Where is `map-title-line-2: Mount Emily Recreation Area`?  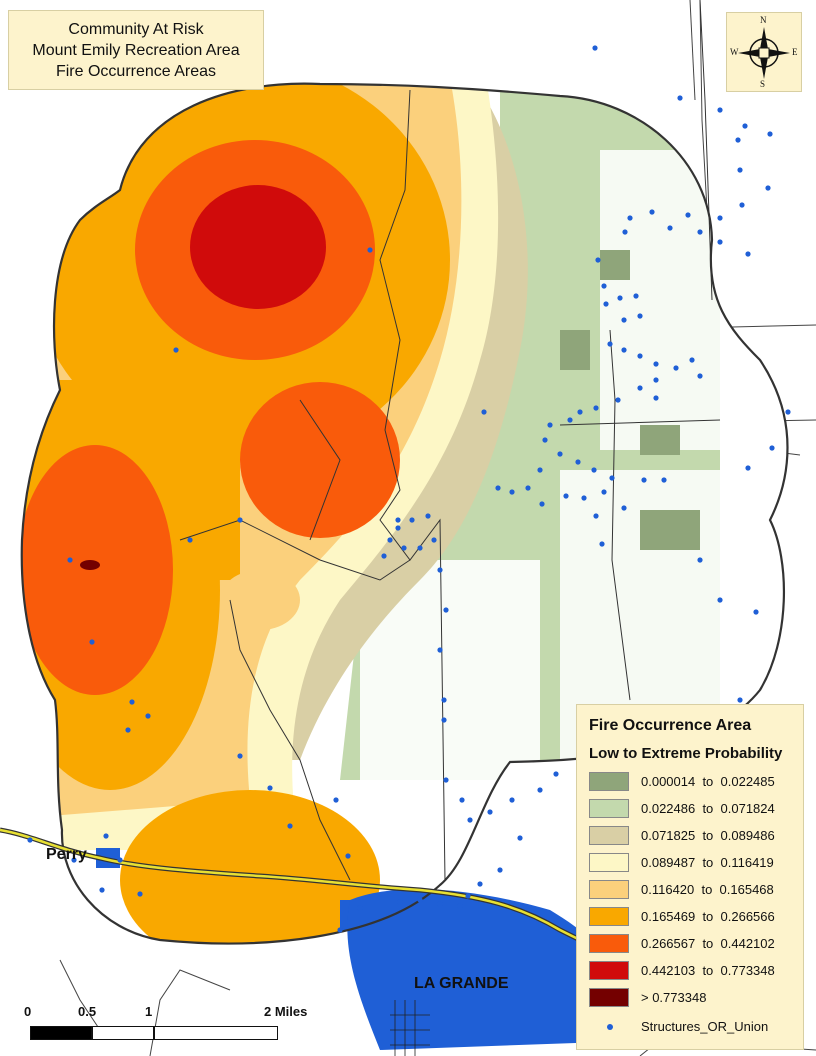
map-title-line-2: Mount Emily Recreation Area is located at coordinates (136, 50).